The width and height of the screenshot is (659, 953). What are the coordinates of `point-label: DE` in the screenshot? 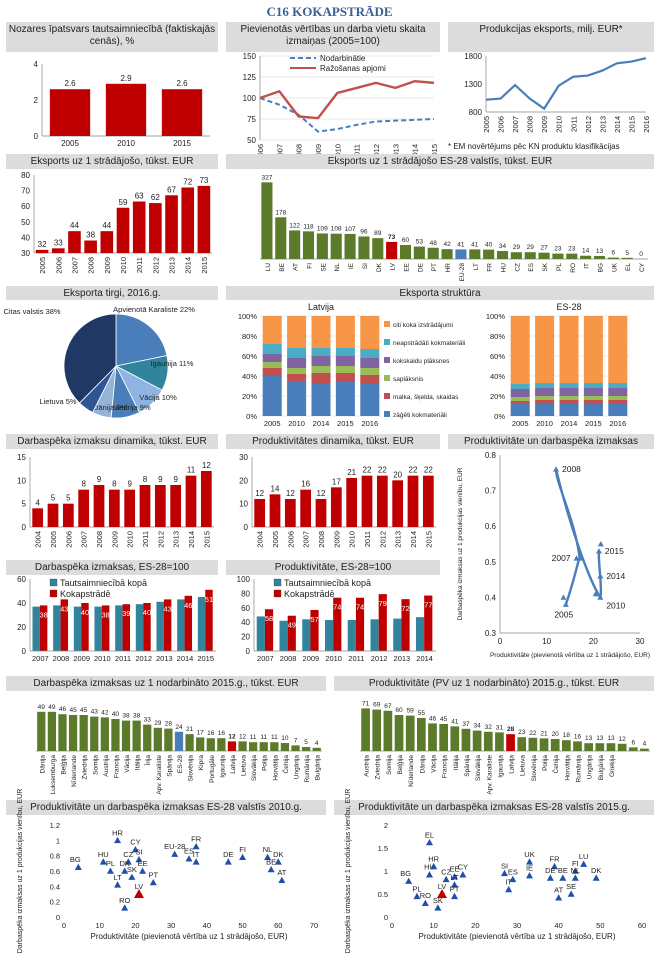 It's located at (228, 854).